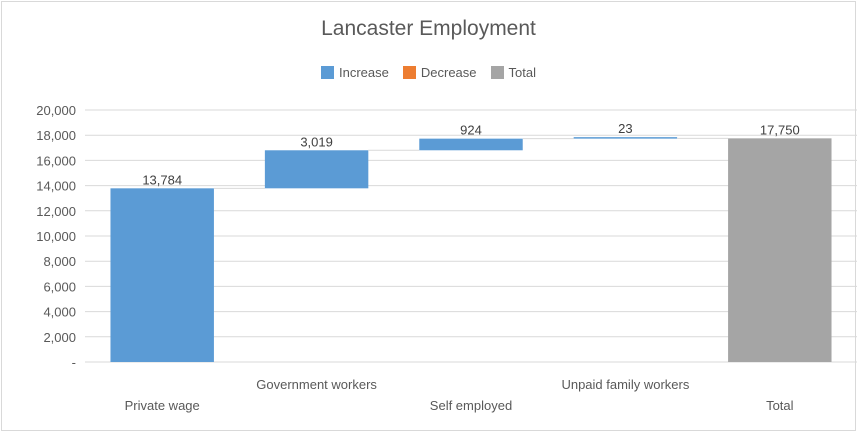 Image resolution: width=858 pixels, height=433 pixels. What do you see at coordinates (497, 72) in the screenshot?
I see `legend-swatch-total` at bounding box center [497, 72].